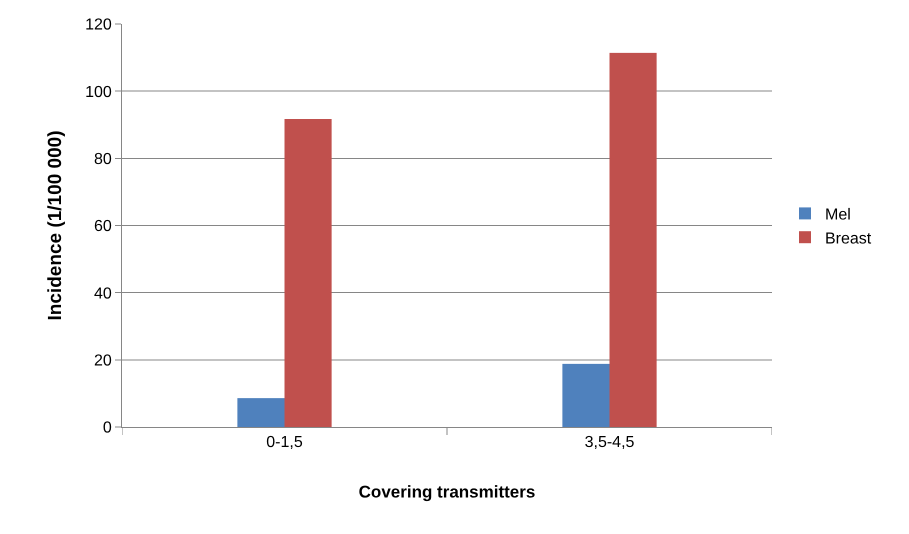  I want to click on x-tick-label: 3,5-4,5, so click(609, 443).